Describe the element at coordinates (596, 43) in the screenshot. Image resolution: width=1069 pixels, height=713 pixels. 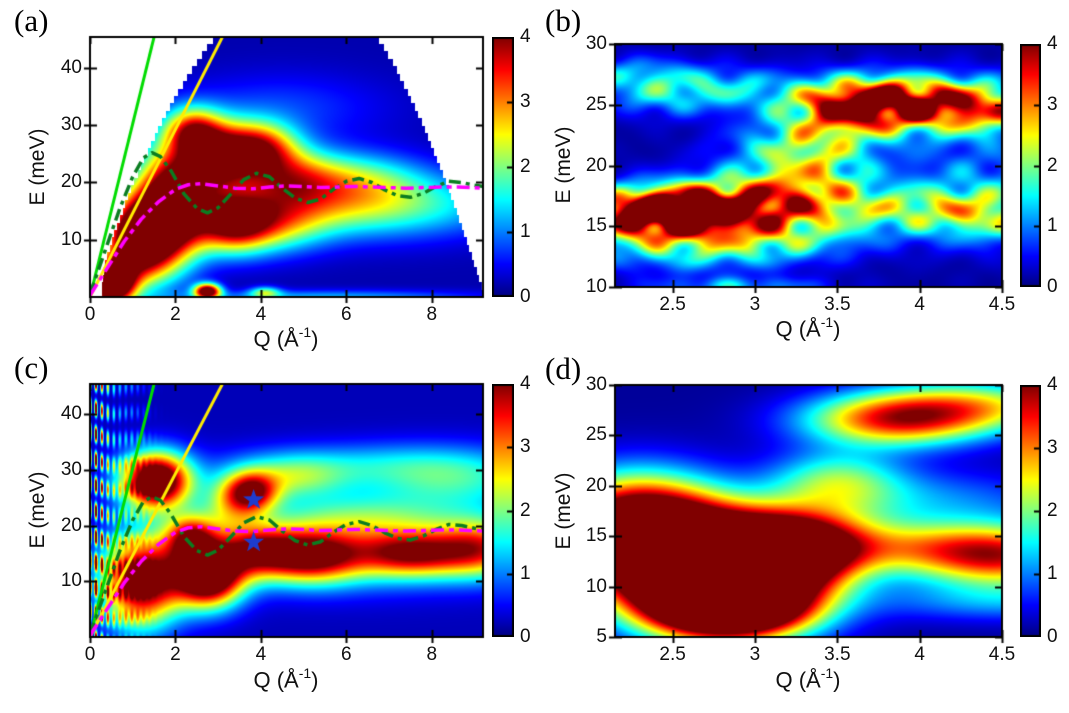
I see `y-tick-label-b: 30` at that location.